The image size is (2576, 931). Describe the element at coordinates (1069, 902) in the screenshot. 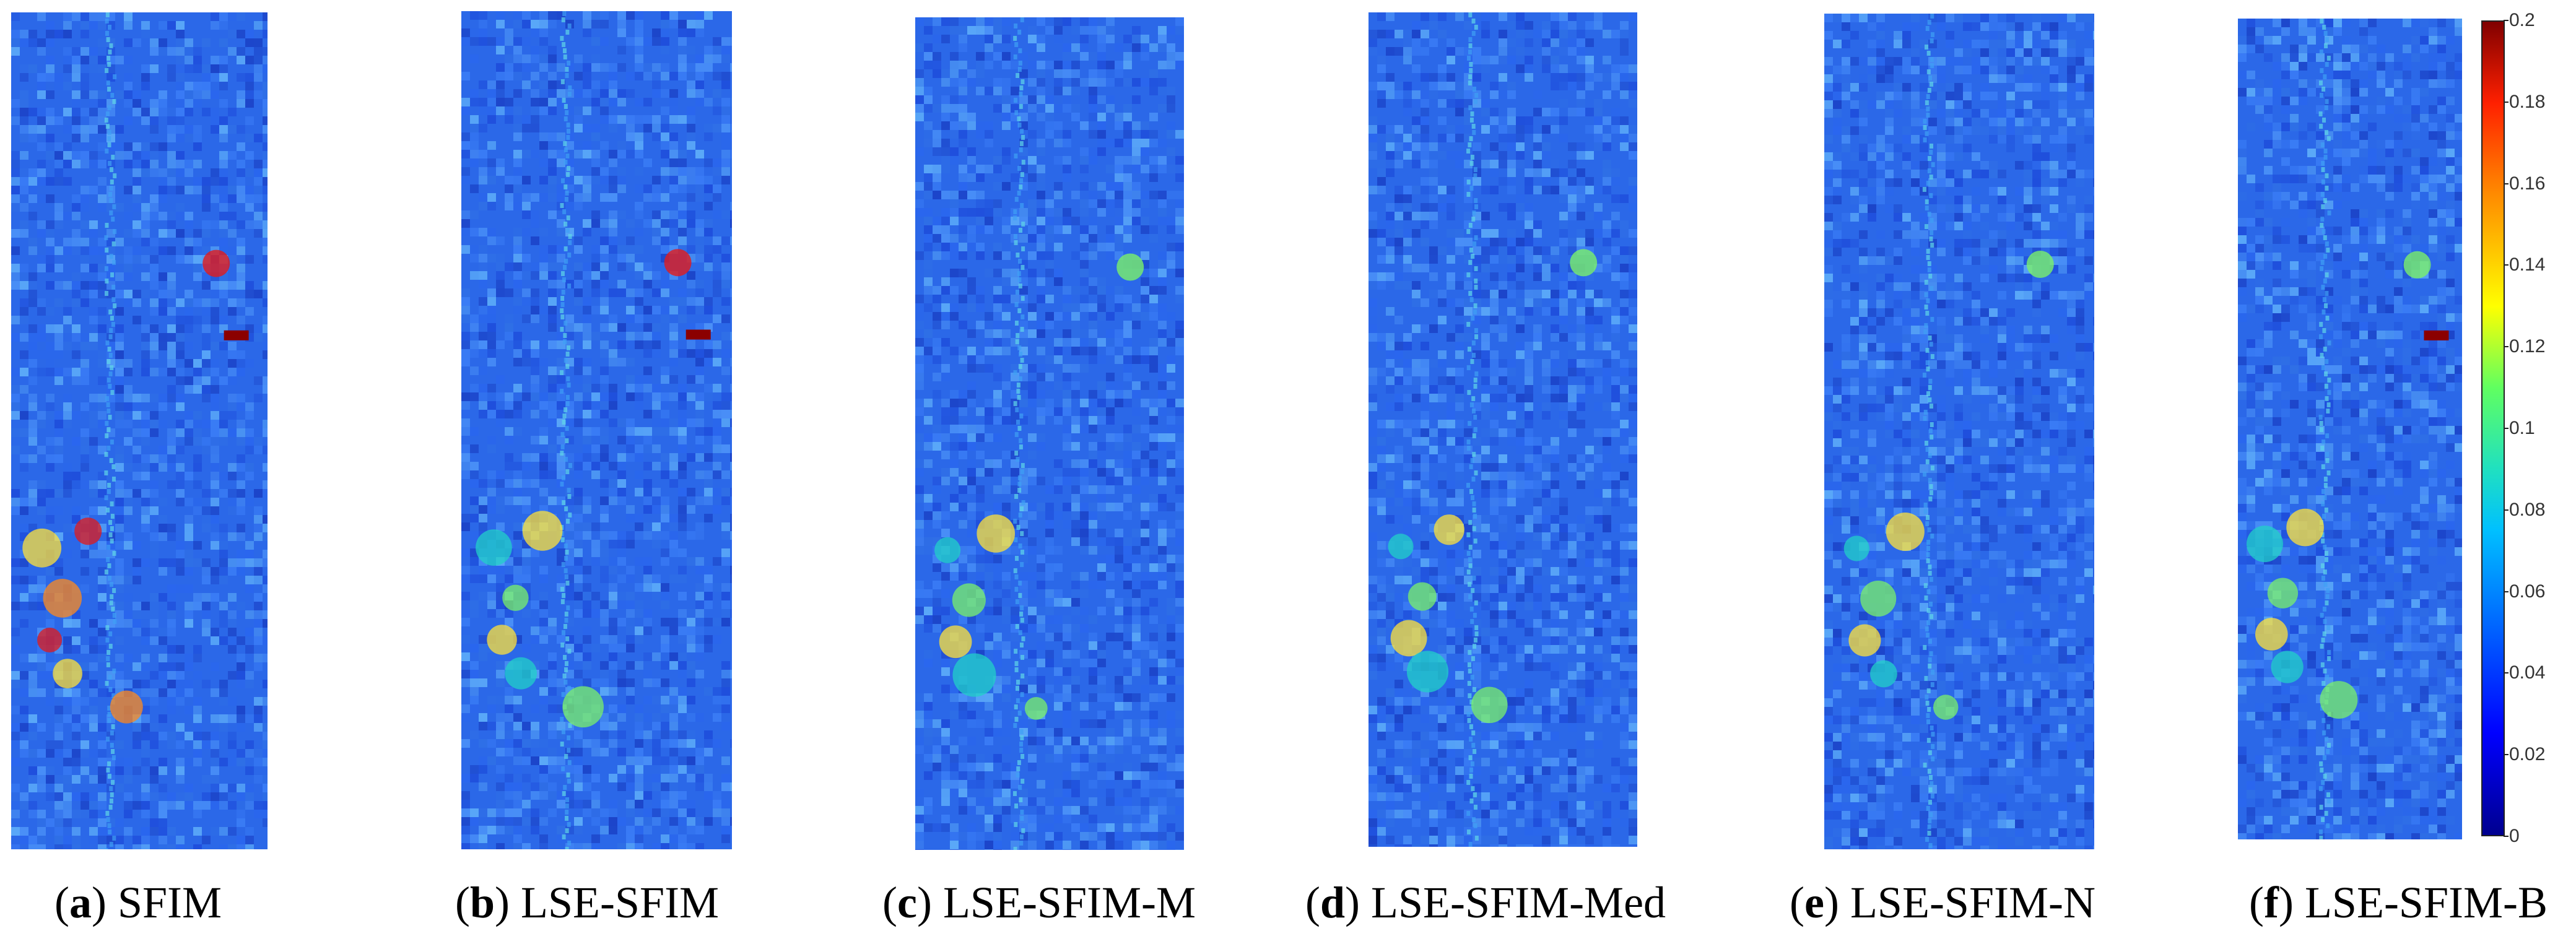

I see `caption-label: LSE-SFIM-M` at that location.